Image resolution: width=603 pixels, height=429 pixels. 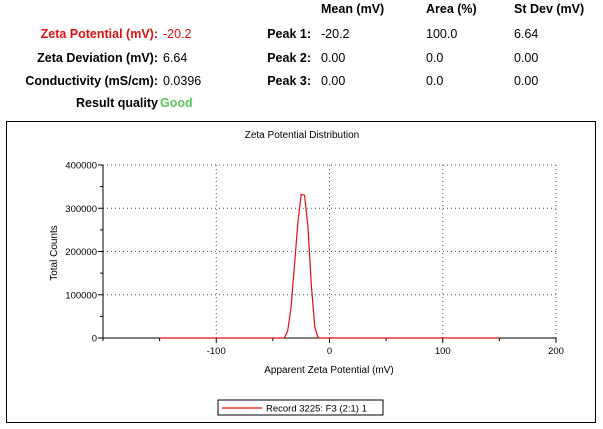 I want to click on y-tick-label: 0, so click(x=94, y=339).